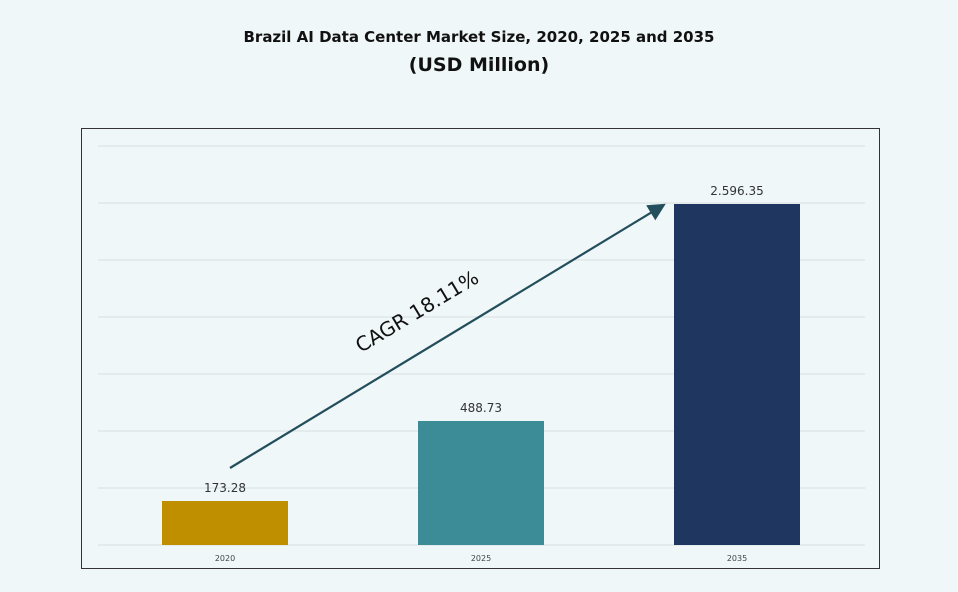 The image size is (958, 592). I want to click on bar-2020, so click(225, 523).